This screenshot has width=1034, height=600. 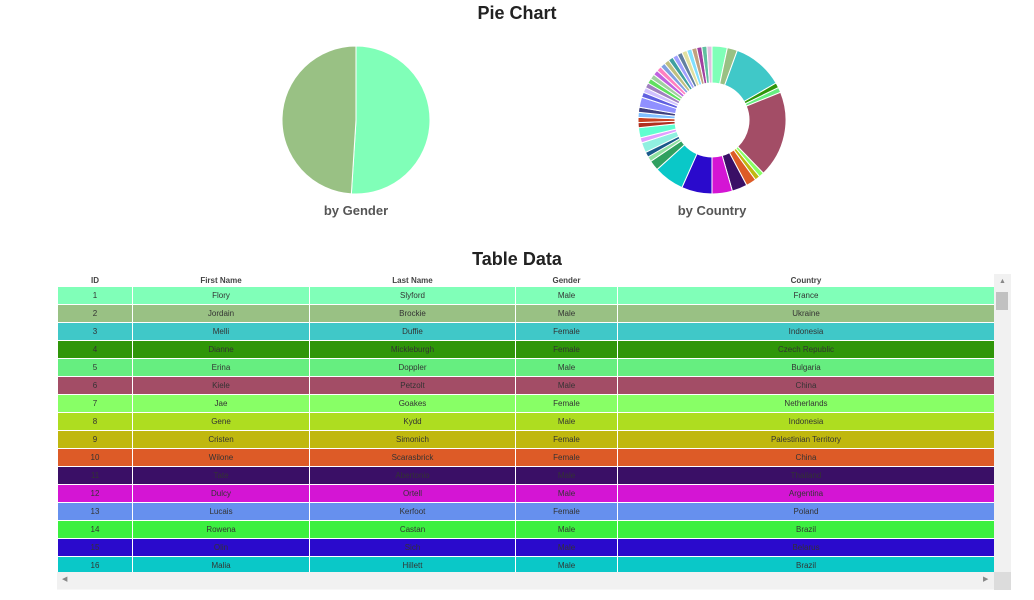 I want to click on cell-country: Palestinian Territory, so click(x=805, y=439).